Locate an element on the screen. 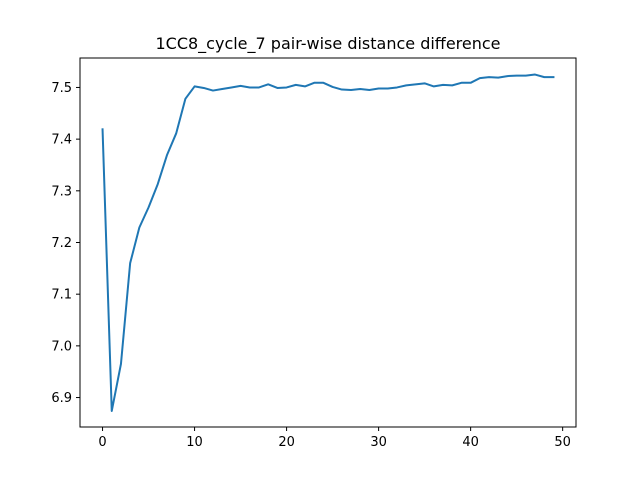 The image size is (640, 480). y-tick-label: 7.1 is located at coordinates (61, 295).